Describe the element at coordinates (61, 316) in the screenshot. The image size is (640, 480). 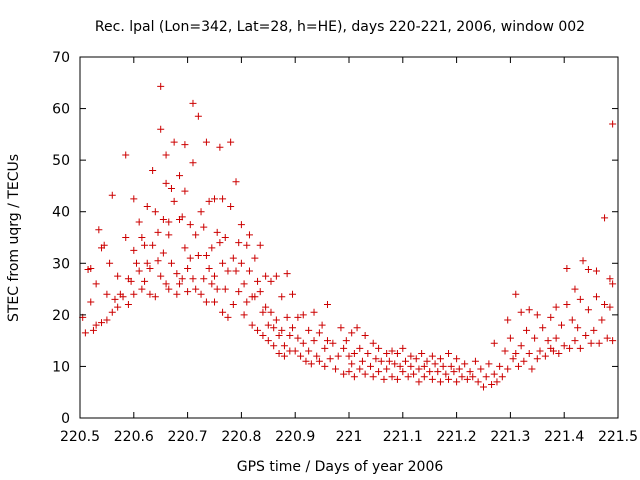
I see `y-tick-label: 20` at that location.